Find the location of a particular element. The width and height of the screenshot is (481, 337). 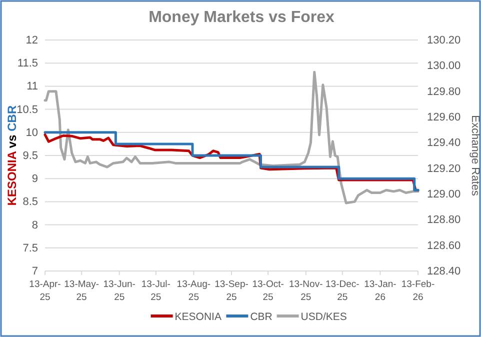

y2-tick-label: 129.40 is located at coordinates (444, 143).